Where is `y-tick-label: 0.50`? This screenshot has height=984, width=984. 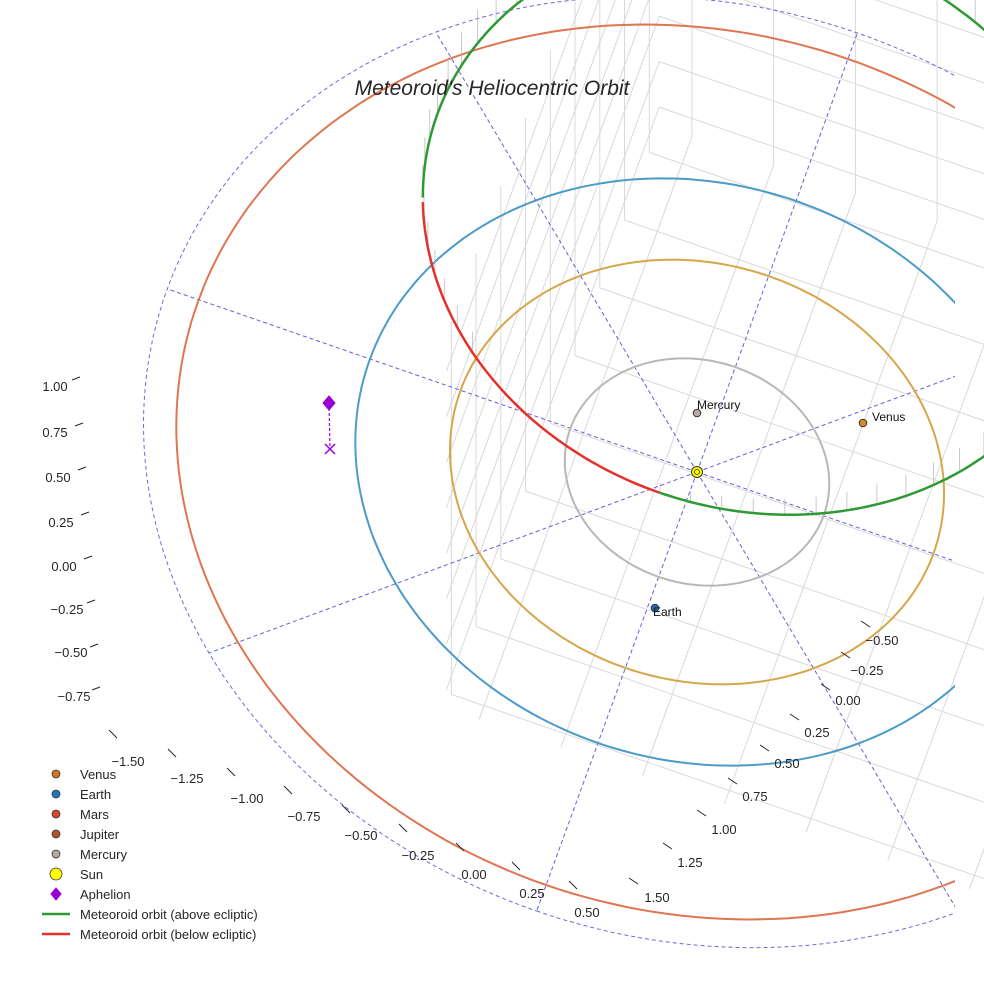 y-tick-label: 0.50 is located at coordinates (786, 763).